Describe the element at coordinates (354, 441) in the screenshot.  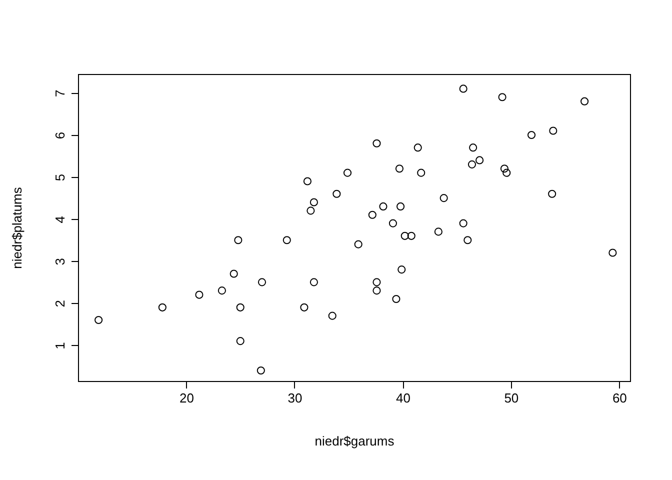
I see `x-axis-title: niedr$garums` at that location.